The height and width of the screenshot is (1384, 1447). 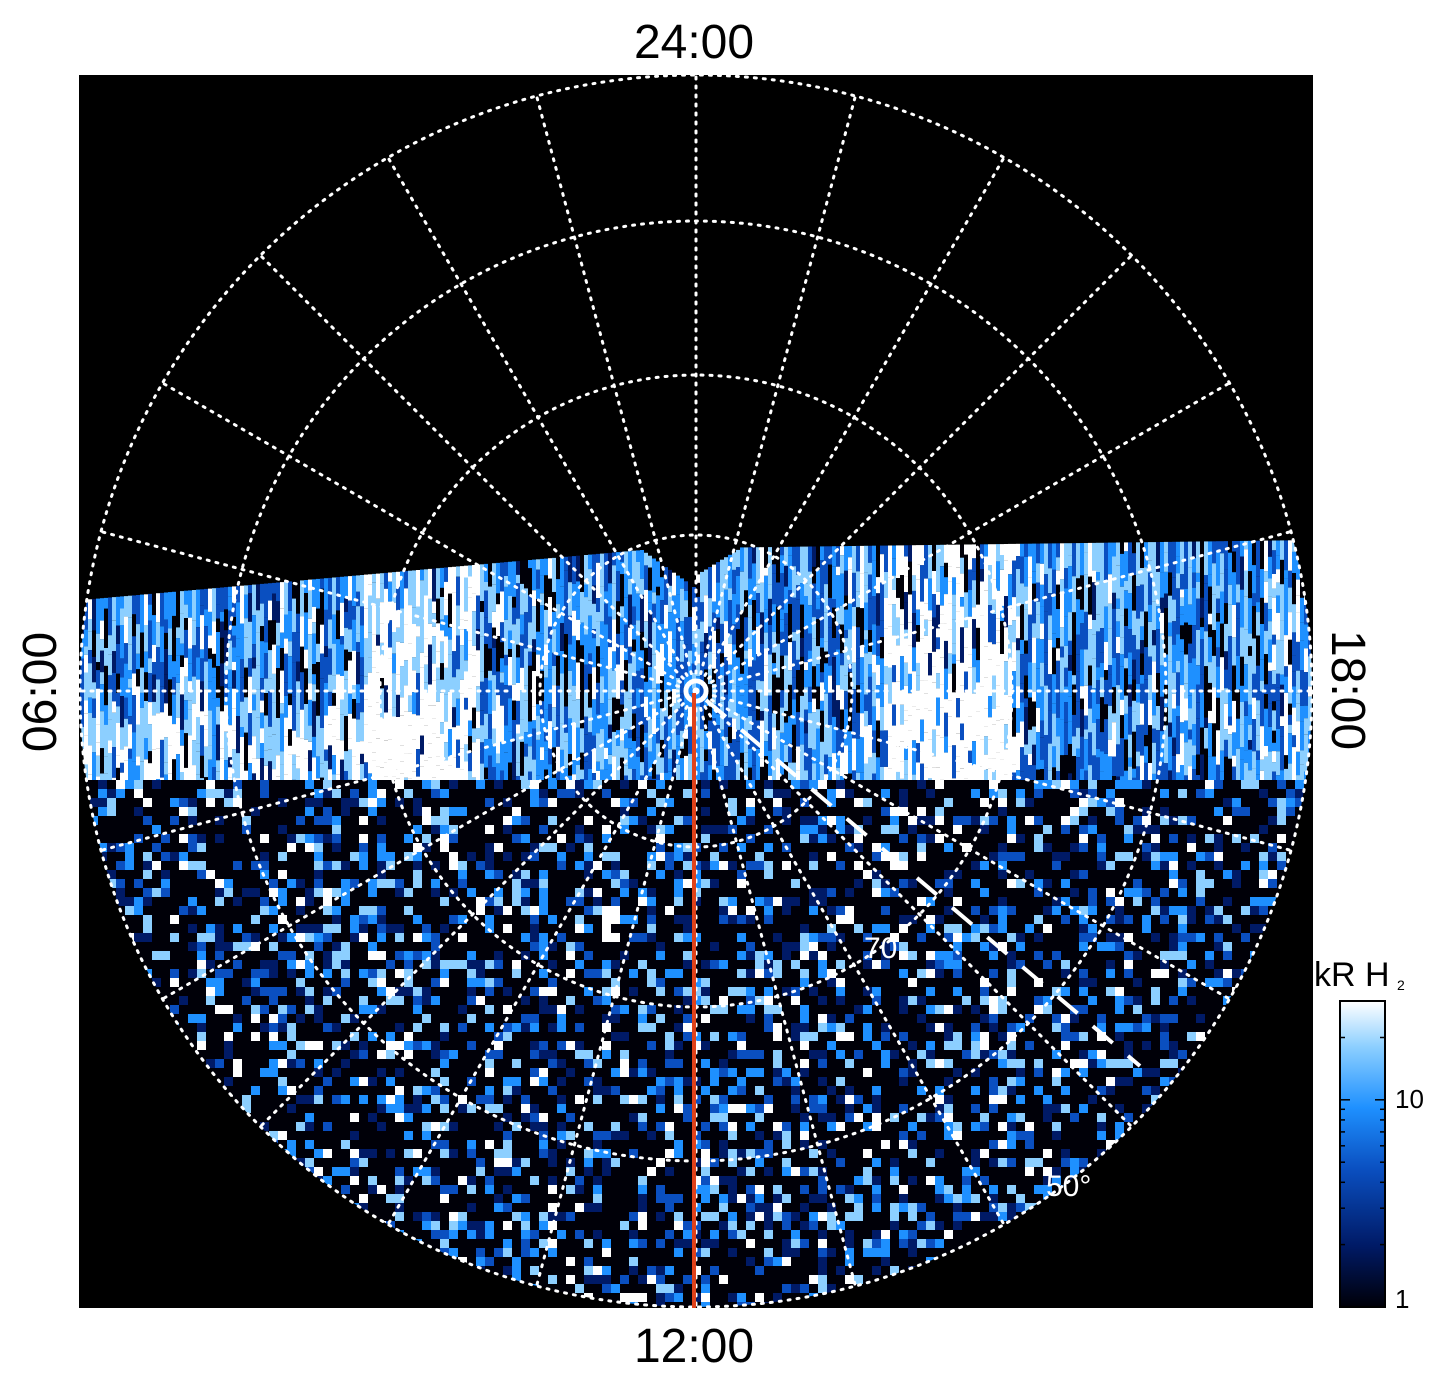 What do you see at coordinates (1402, 1299) in the screenshot?
I see `colorbar-tick-label-1: 1` at bounding box center [1402, 1299].